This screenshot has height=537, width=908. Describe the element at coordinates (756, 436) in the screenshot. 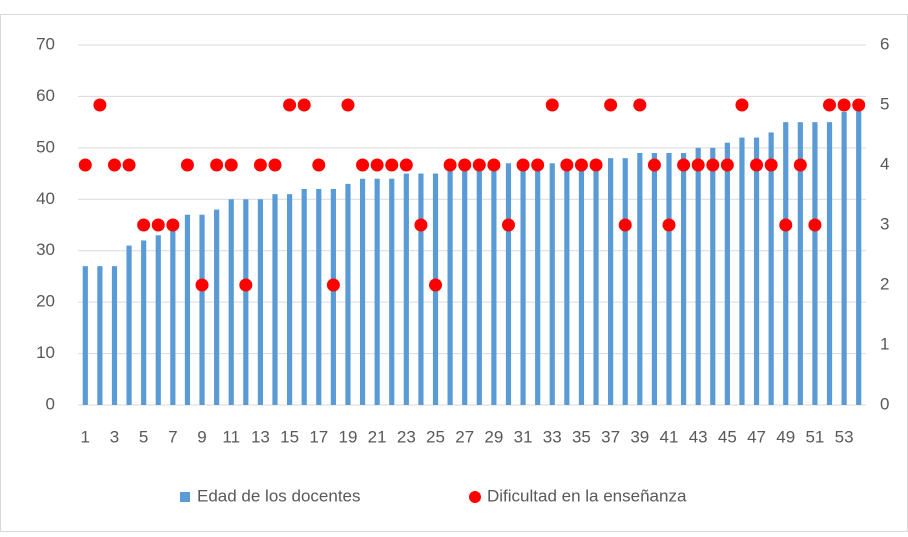

I see `x-tick-label: 47` at that location.